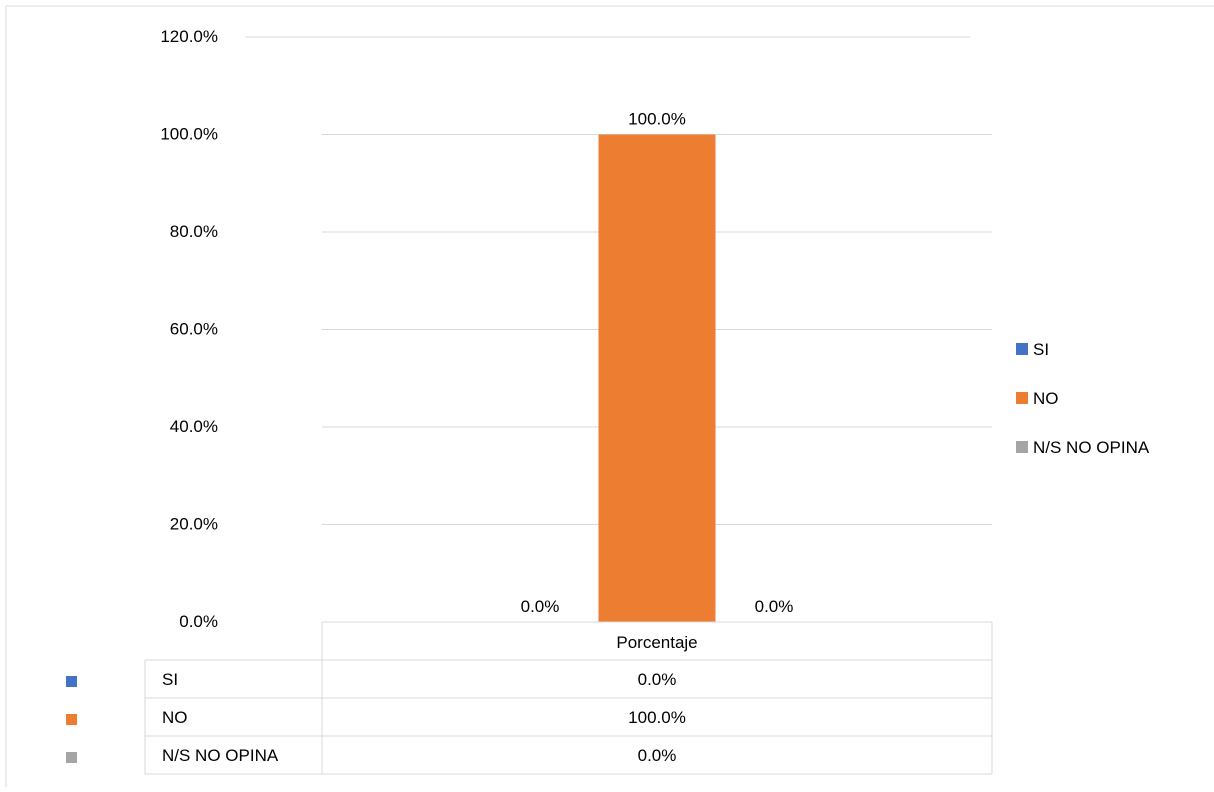 Image resolution: width=1214 pixels, height=792 pixels. I want to click on y-tick-label: 80.0%, so click(194, 231).